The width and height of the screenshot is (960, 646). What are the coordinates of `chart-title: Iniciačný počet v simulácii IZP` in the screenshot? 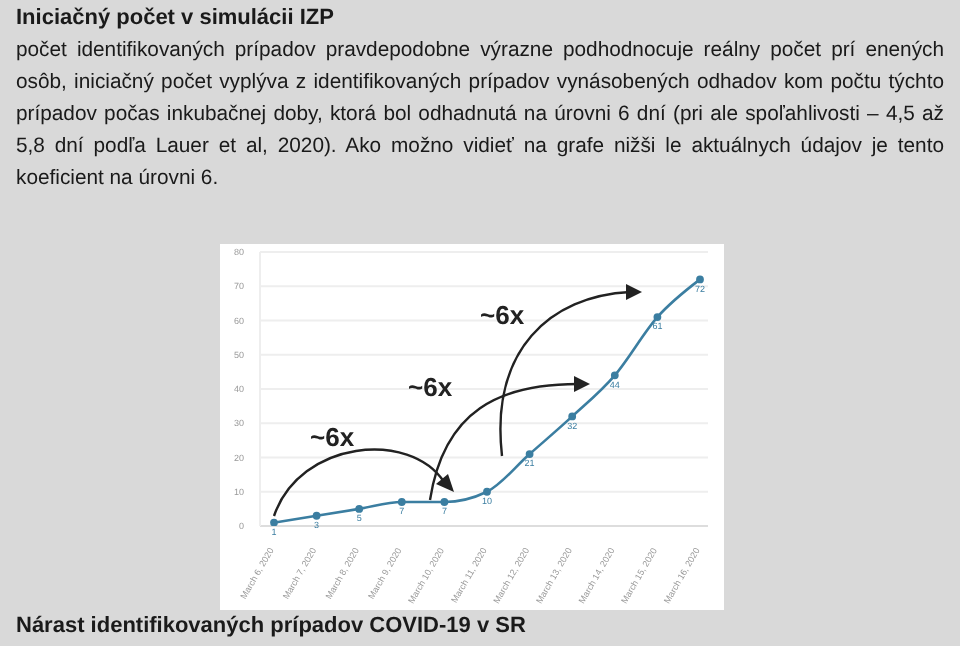 It's located at (175, 18).